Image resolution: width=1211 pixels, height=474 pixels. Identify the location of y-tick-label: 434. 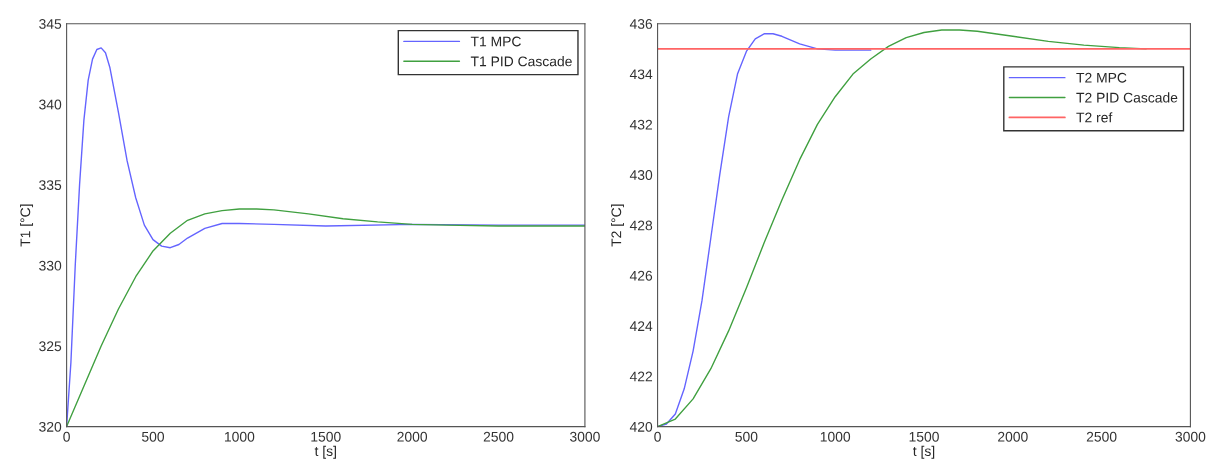
(641, 74).